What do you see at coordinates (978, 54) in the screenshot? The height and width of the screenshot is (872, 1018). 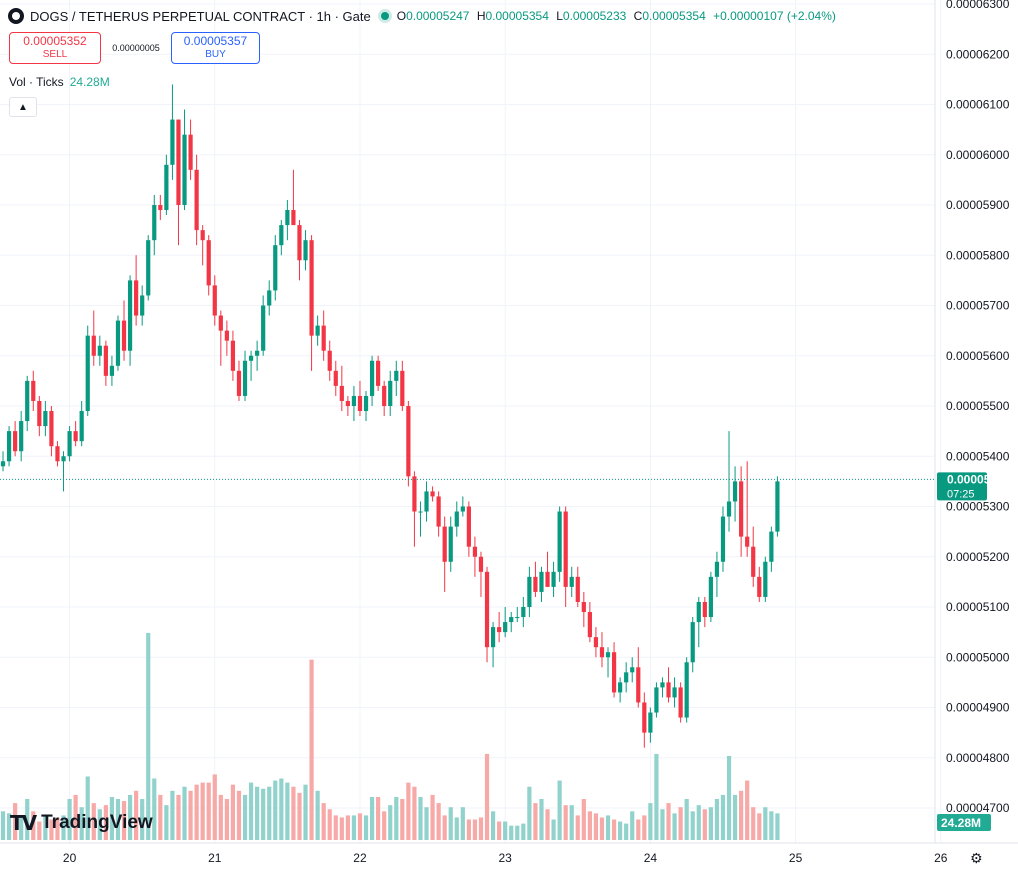 I see `price-tick-label: 0.00006200` at bounding box center [978, 54].